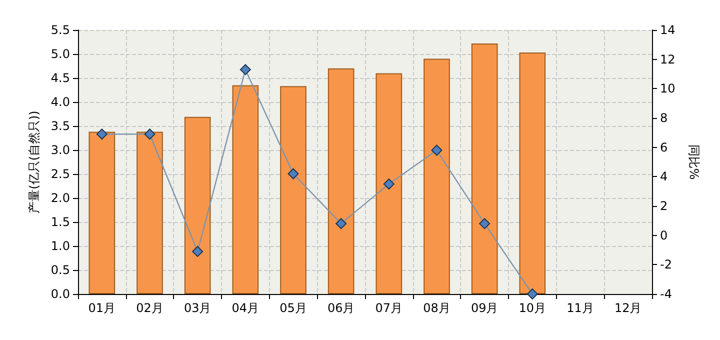  I want to click on y-tick-label: 1.0, so click(60, 246).